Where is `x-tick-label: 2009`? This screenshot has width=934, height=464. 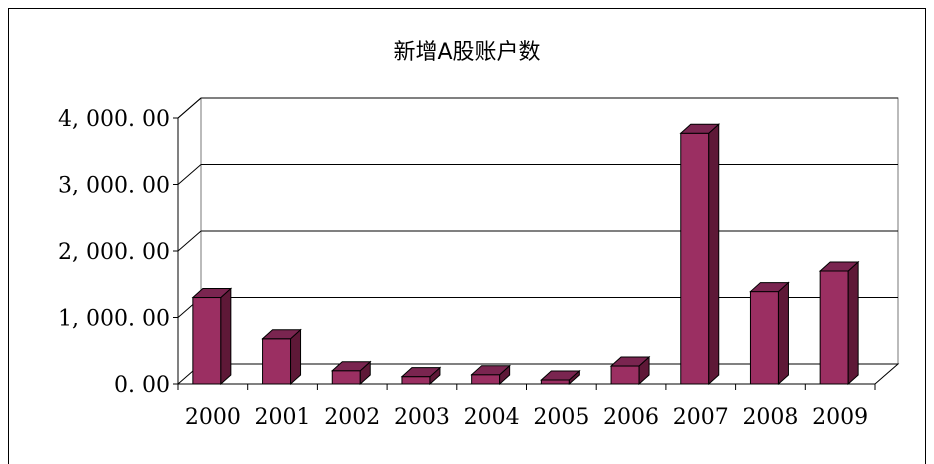
x-tick-label: 2009 is located at coordinates (840, 417).